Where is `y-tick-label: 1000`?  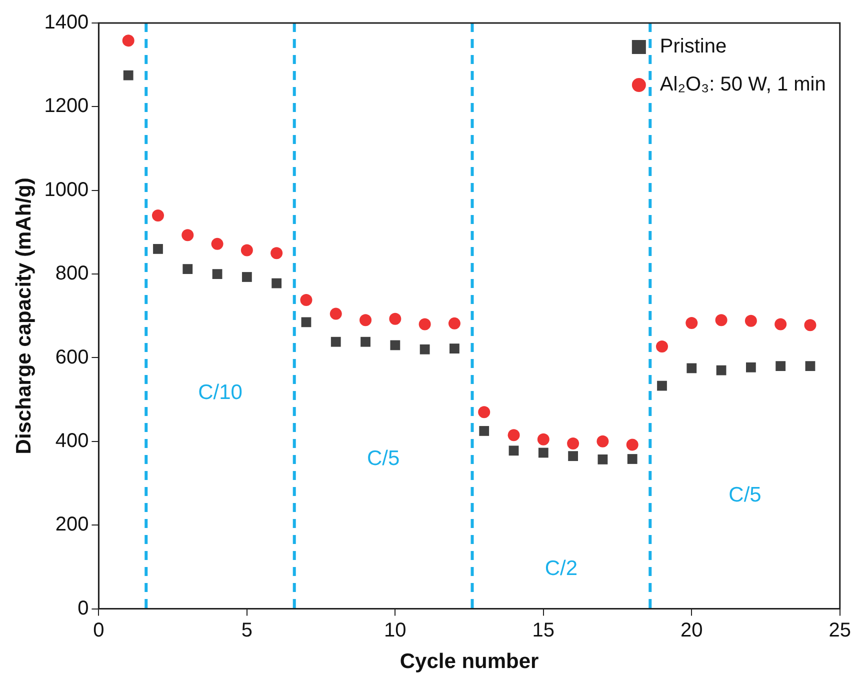 y-tick-label: 1000 is located at coordinates (66, 189).